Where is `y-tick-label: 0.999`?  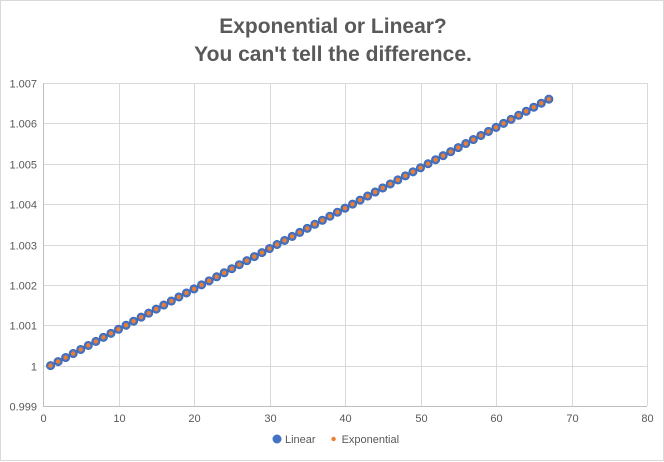
y-tick-label: 0.999 is located at coordinates (23, 408).